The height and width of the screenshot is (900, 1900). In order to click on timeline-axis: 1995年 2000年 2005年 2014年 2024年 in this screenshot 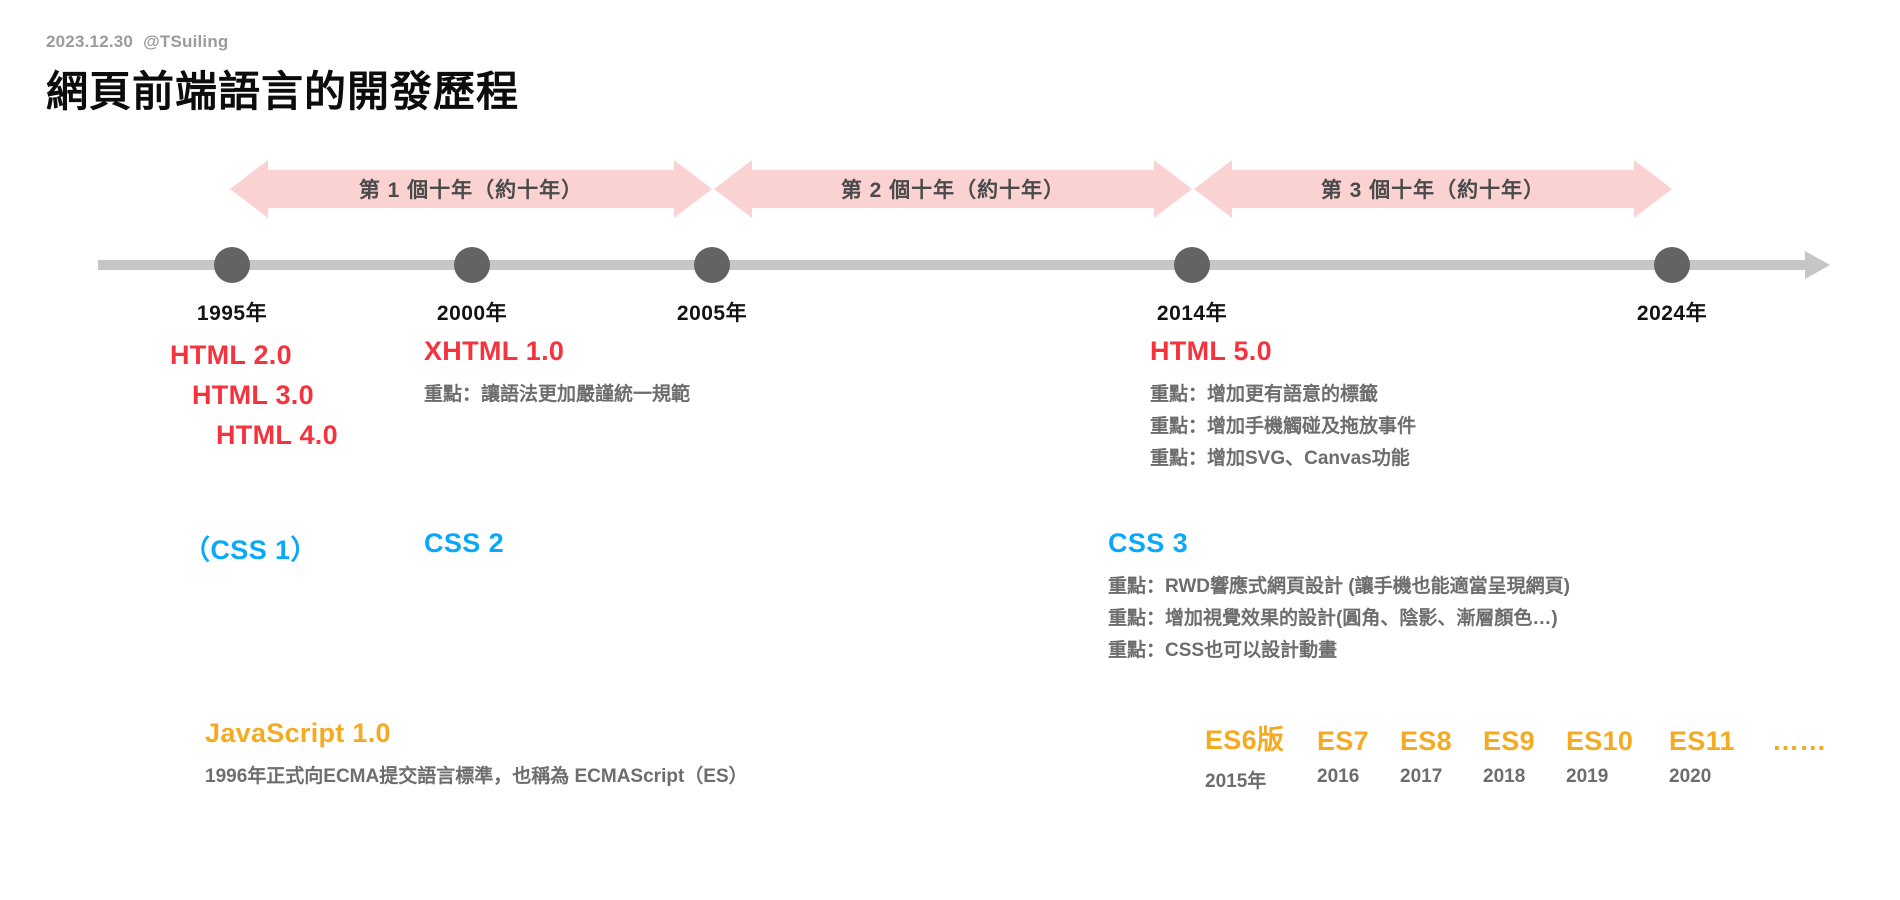, I will do `click(950, 285)`.